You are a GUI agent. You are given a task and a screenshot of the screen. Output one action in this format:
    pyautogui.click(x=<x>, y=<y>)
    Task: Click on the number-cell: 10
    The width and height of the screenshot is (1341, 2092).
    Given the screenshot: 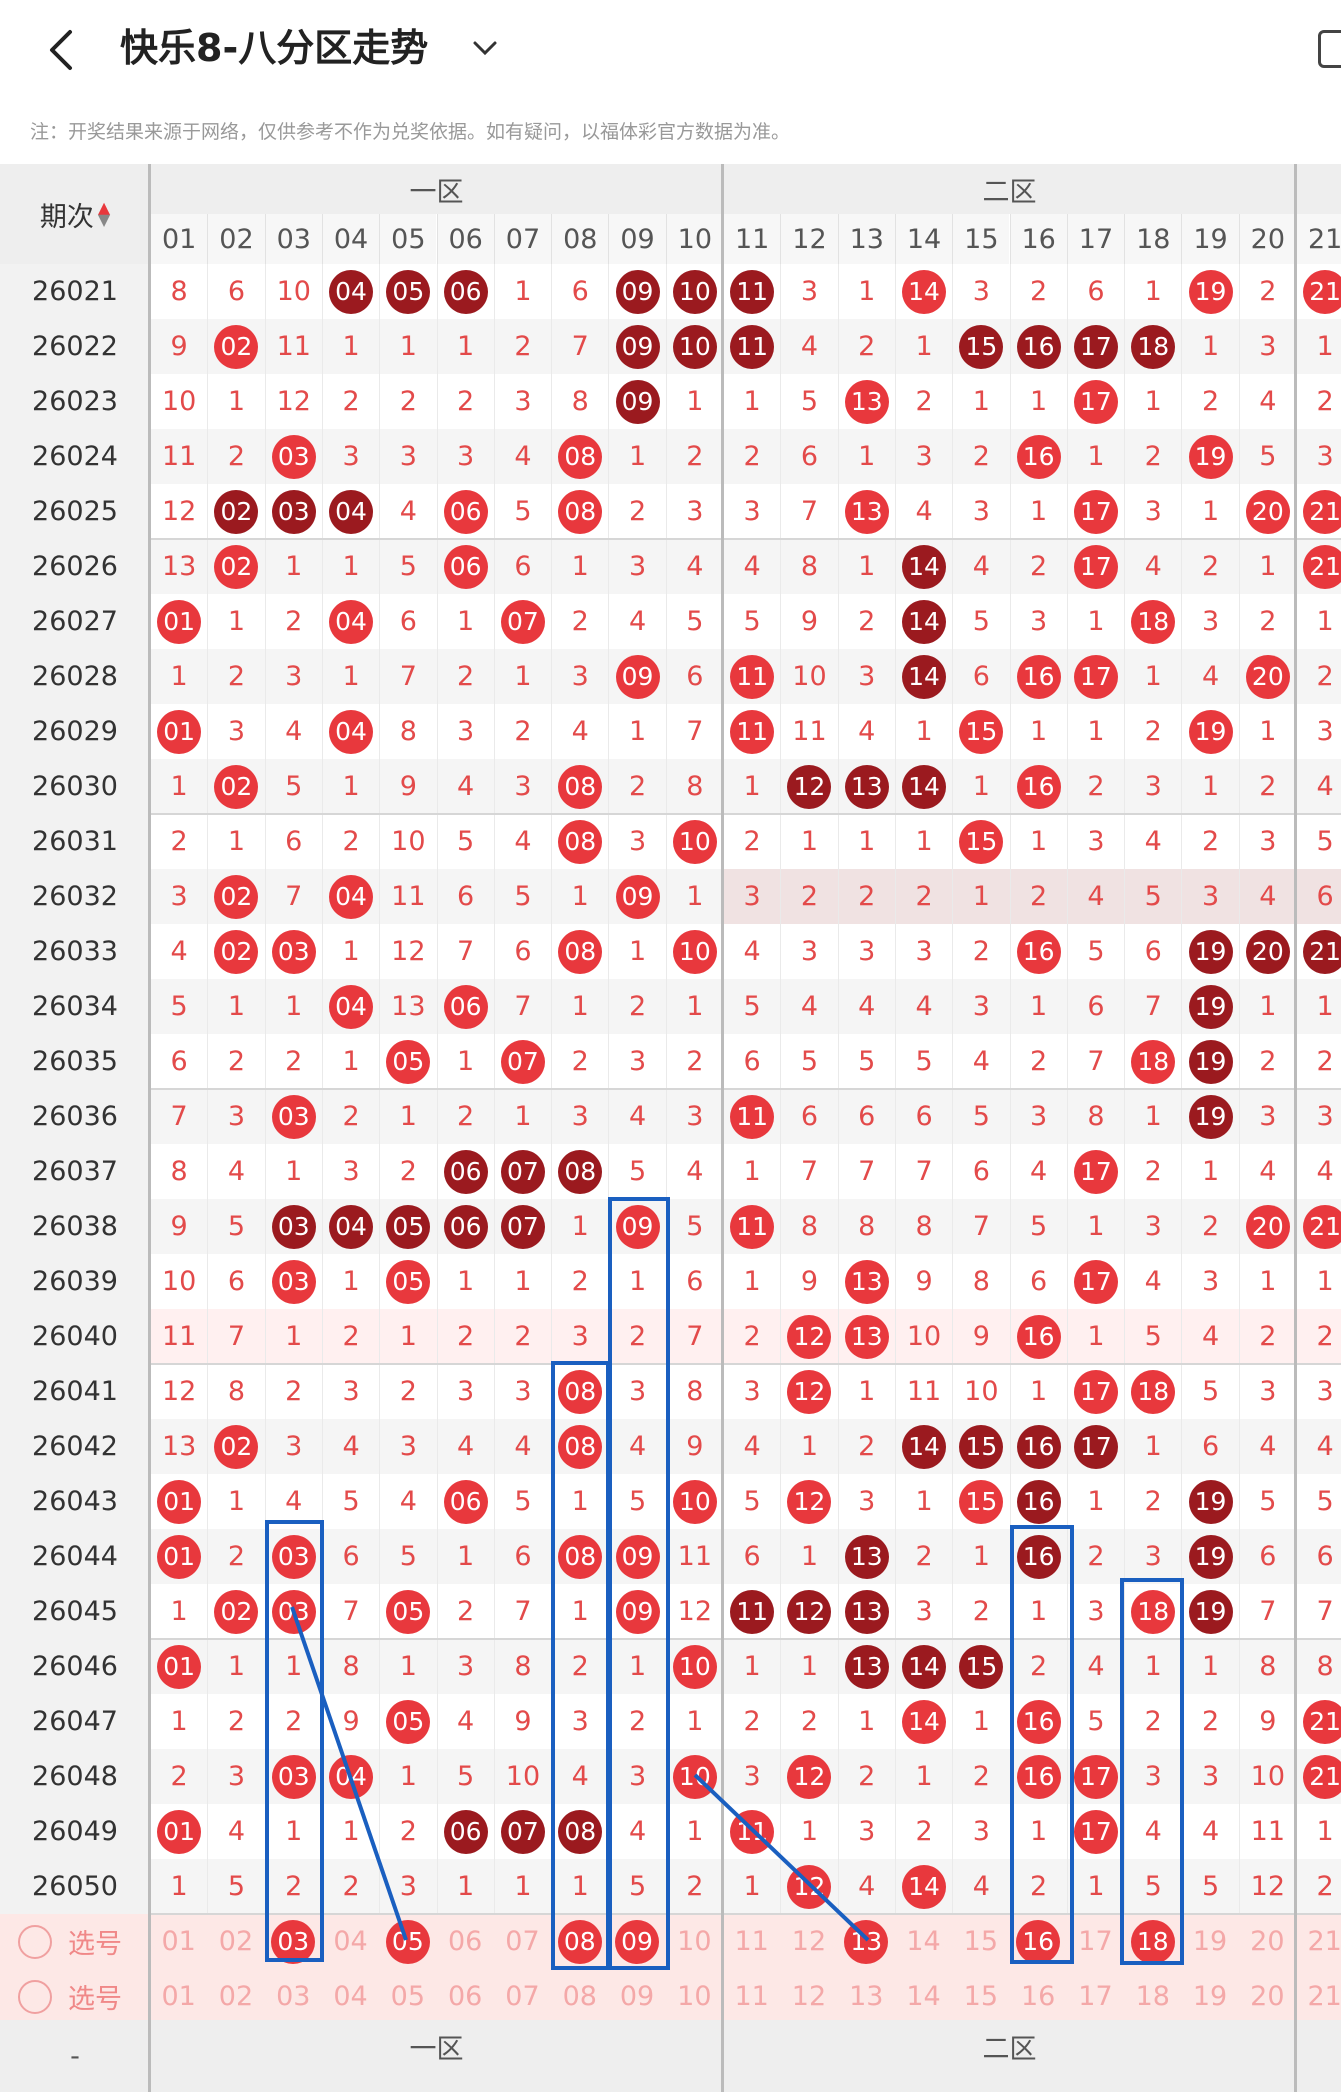 What is the action you would take?
    pyautogui.click(x=694, y=346)
    